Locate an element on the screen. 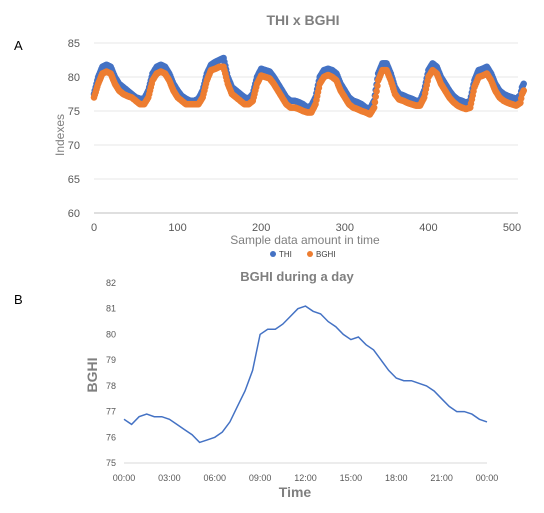 Image resolution: width=544 pixels, height=513 pixels. chart-b-x-tick-label: 21:00 is located at coordinates (441, 478).